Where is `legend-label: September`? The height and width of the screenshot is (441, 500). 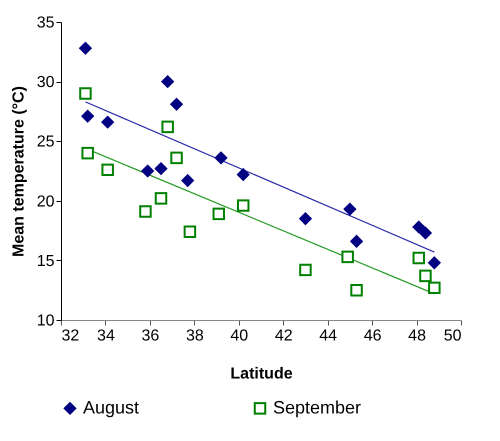
legend-label: September is located at coordinates (317, 407).